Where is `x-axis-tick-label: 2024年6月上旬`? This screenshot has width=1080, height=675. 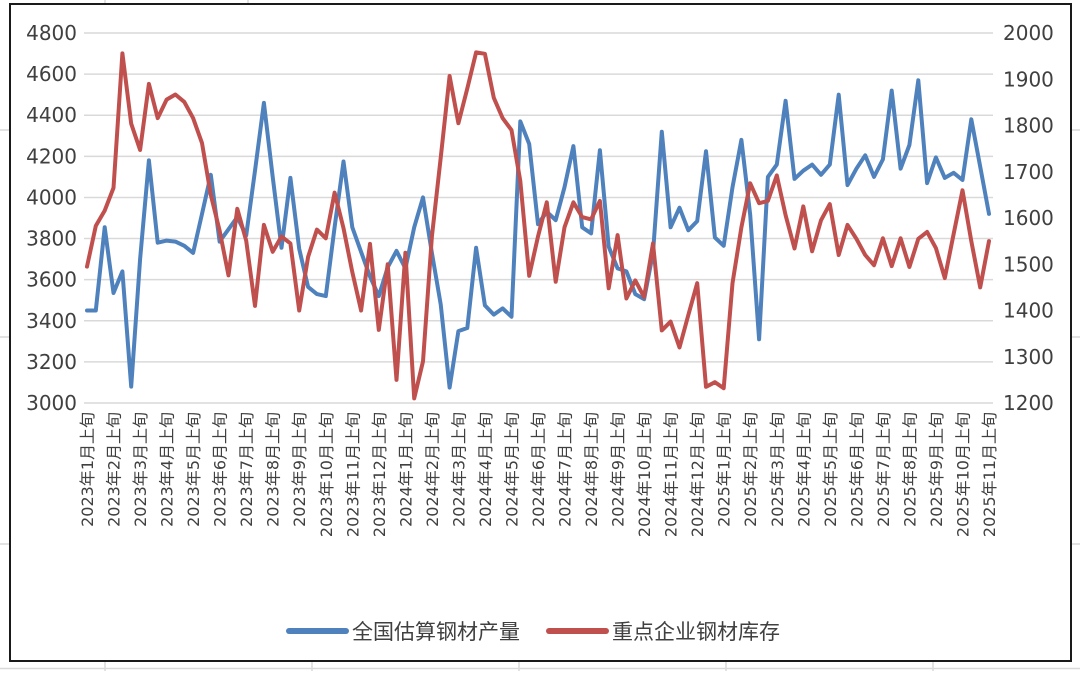 x-axis-tick-label: 2024年6月上旬 is located at coordinates (538, 469).